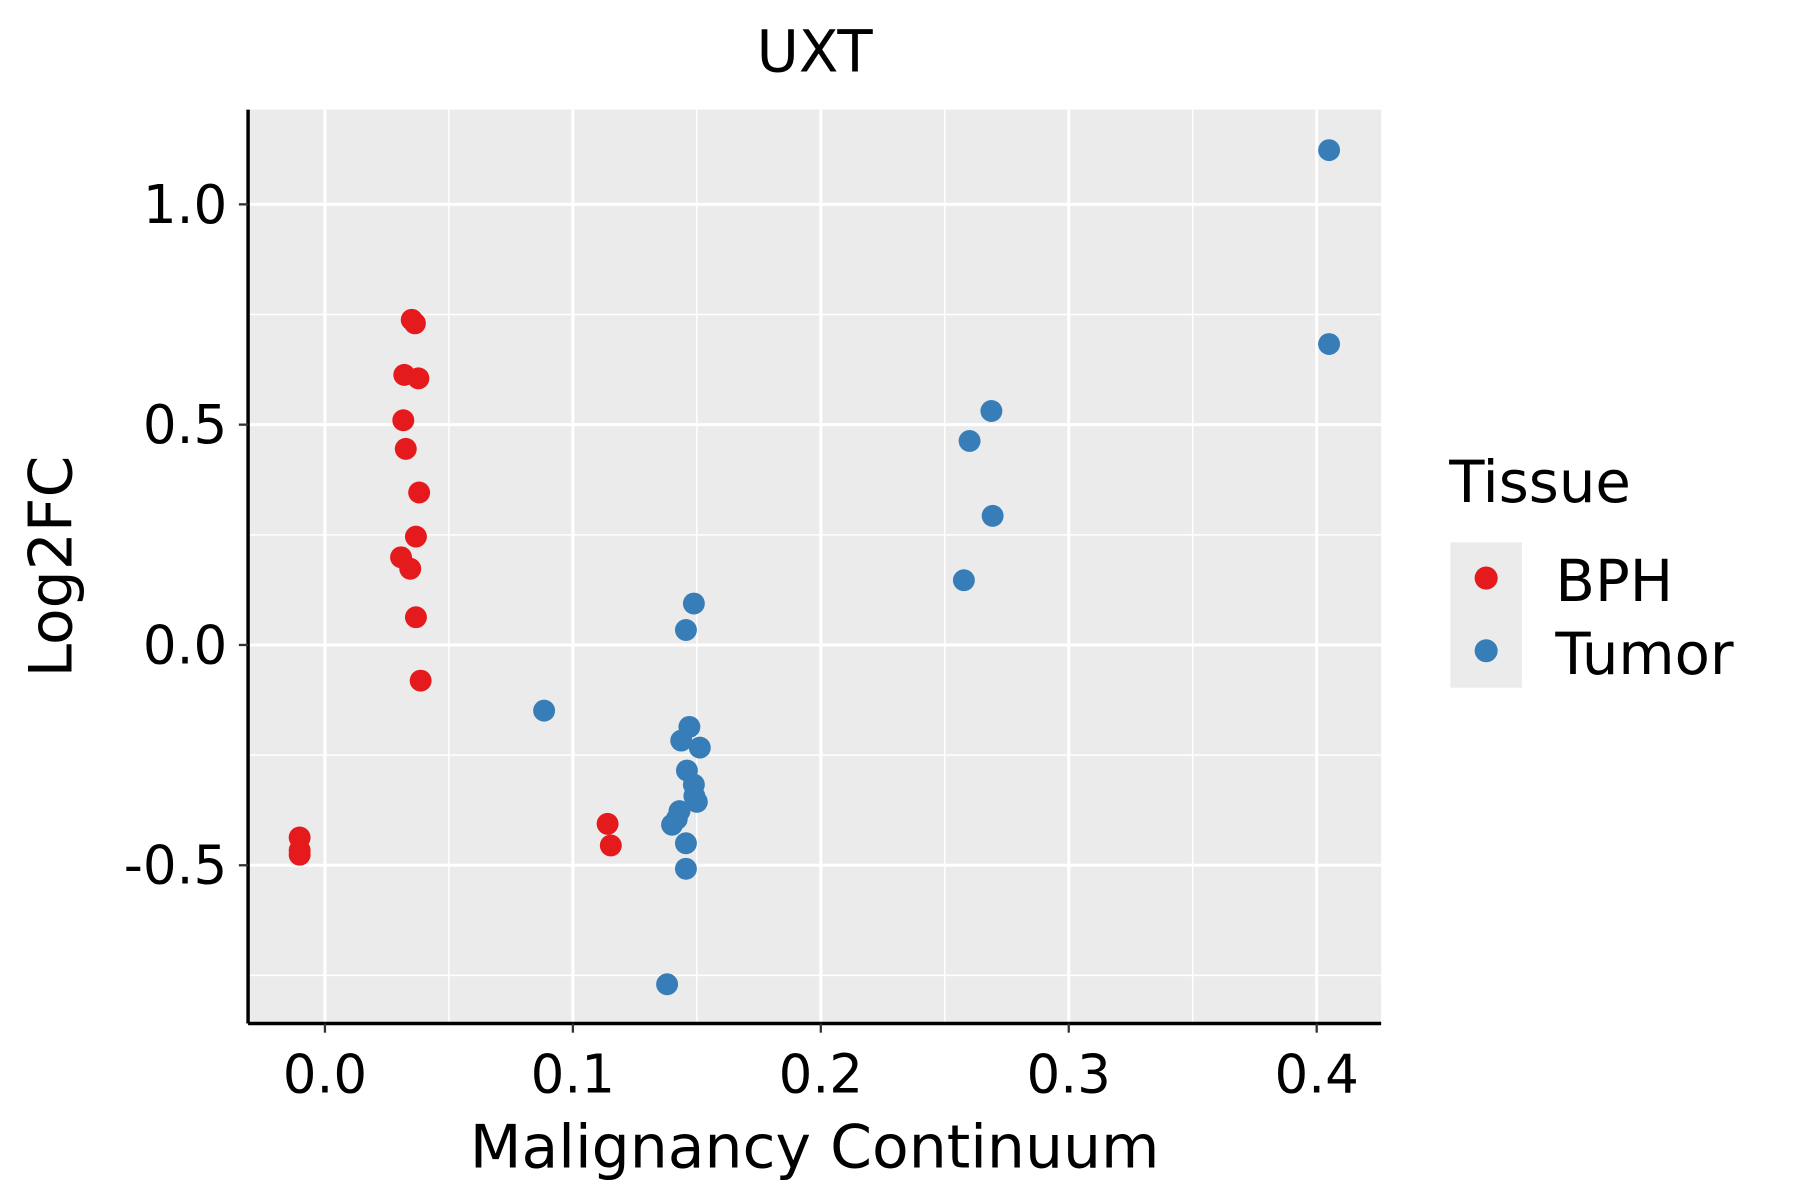  What do you see at coordinates (815, 1148) in the screenshot?
I see `x-axis-title: Malignancy Continuum` at bounding box center [815, 1148].